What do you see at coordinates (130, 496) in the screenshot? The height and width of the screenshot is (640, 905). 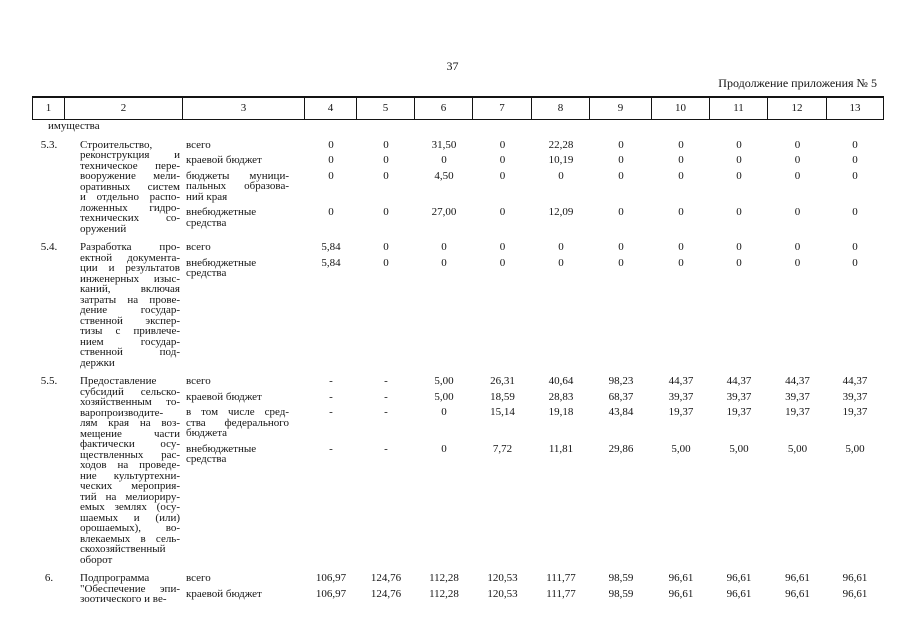 I see `text-line: тий на мелиориру-` at bounding box center [130, 496].